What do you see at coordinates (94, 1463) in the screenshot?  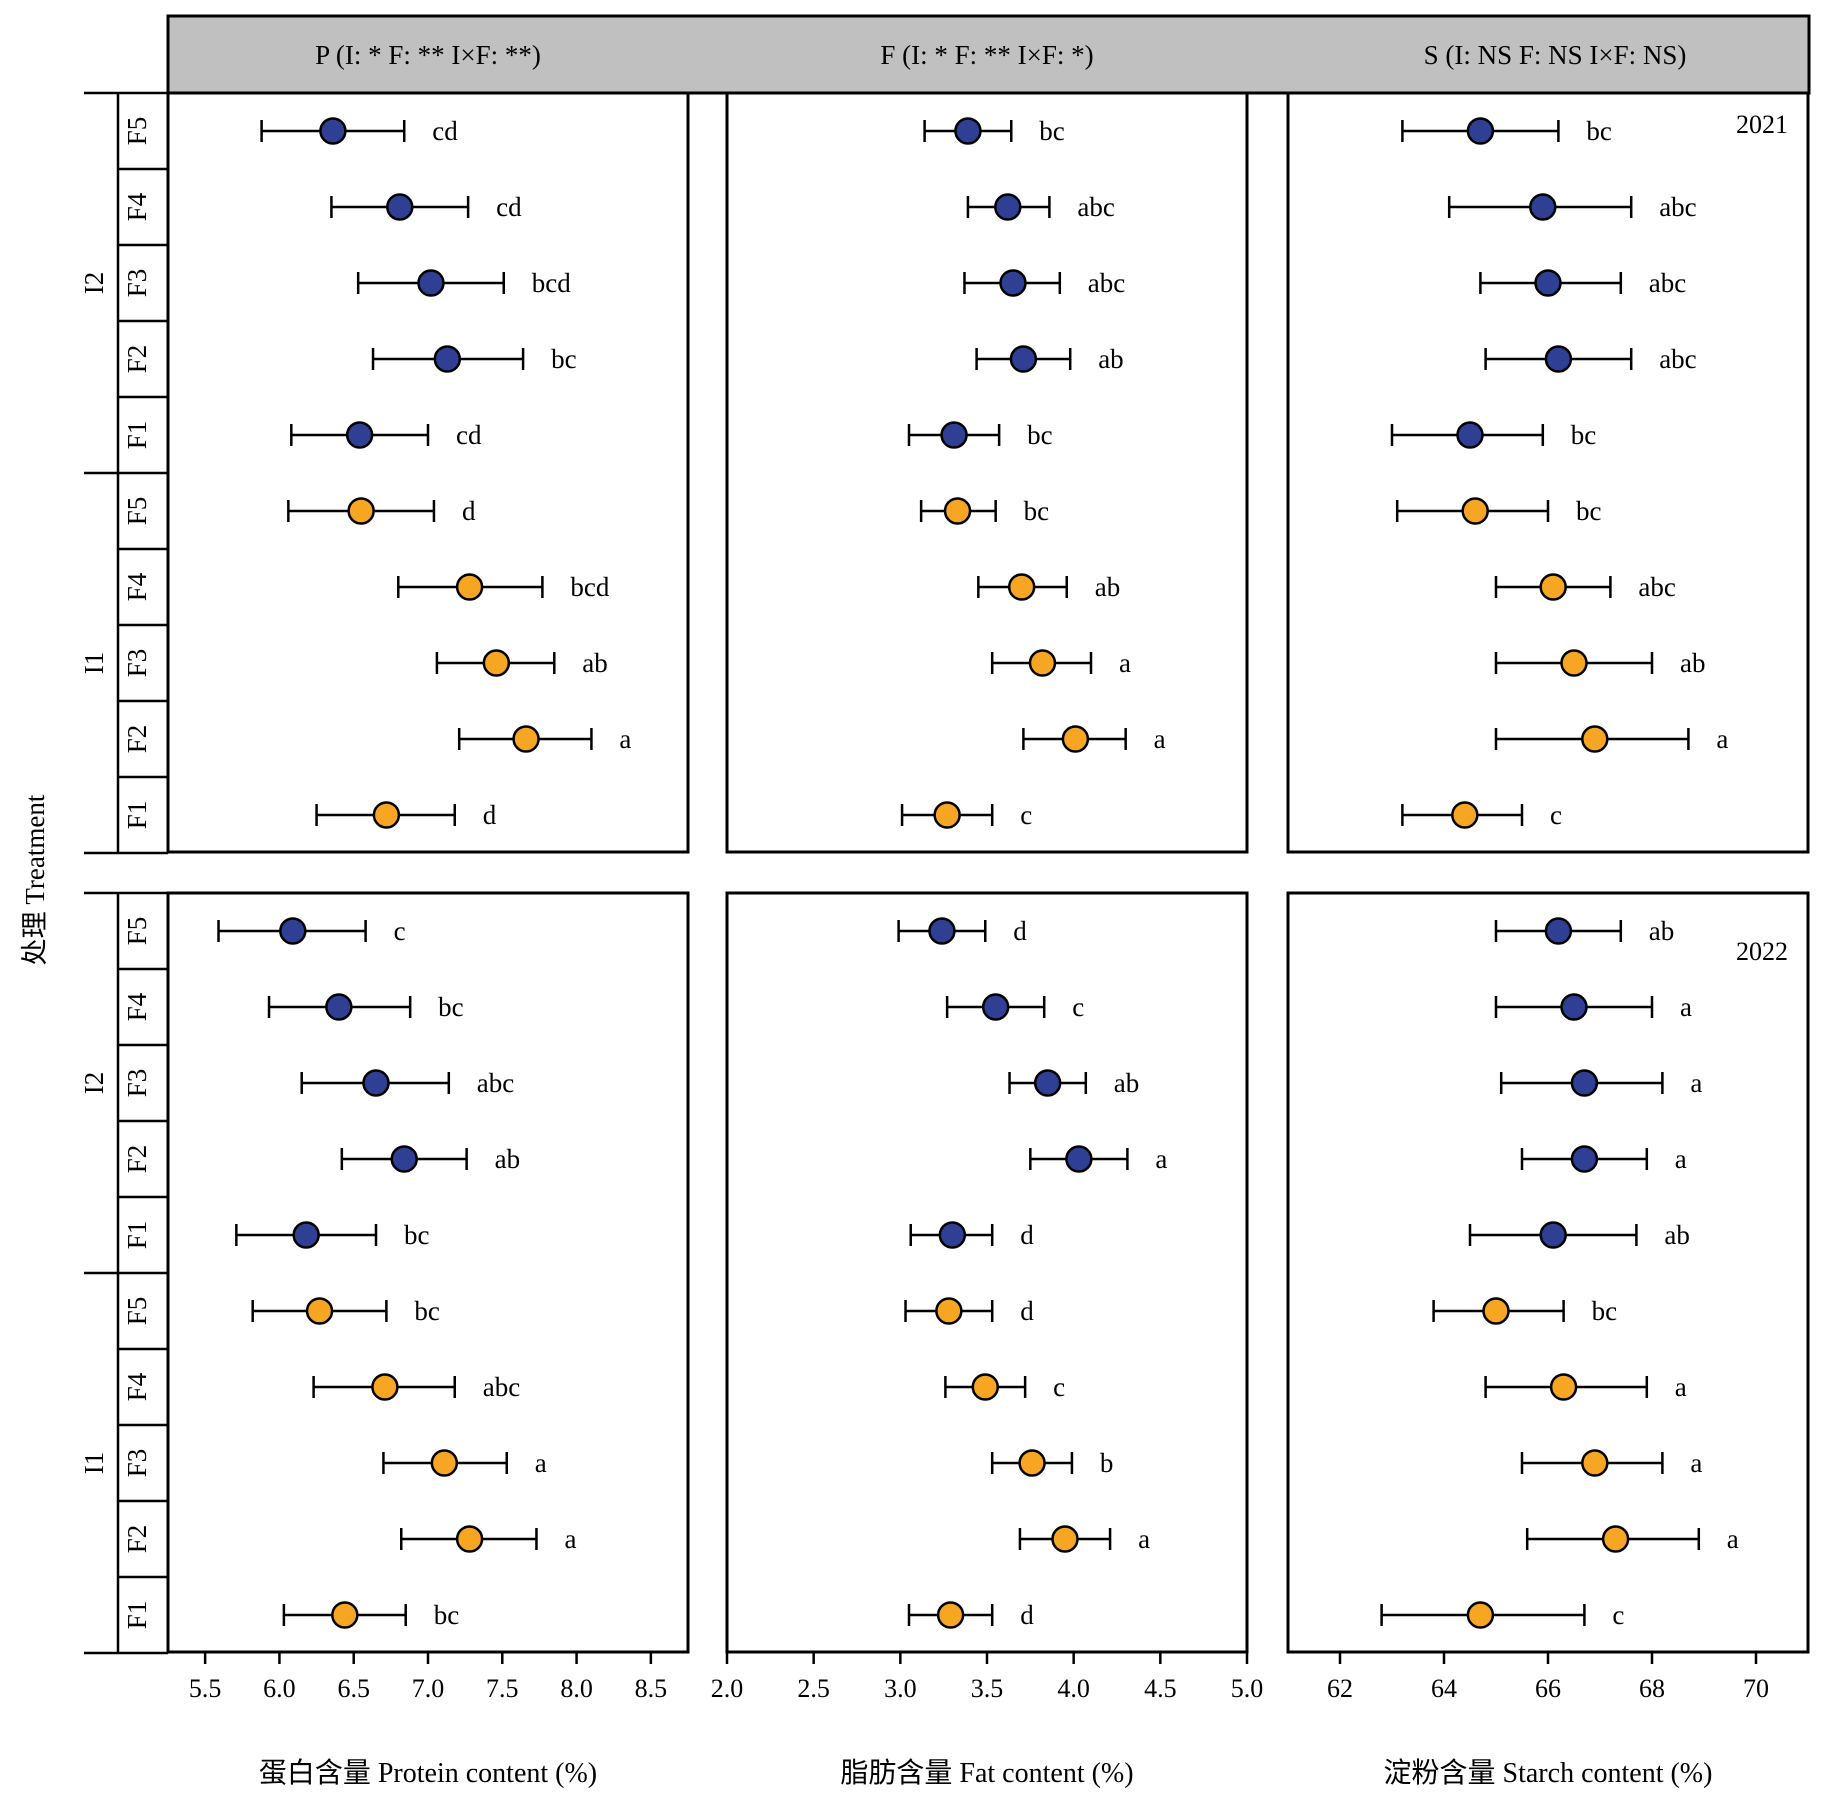 I see `group-label: I1` at bounding box center [94, 1463].